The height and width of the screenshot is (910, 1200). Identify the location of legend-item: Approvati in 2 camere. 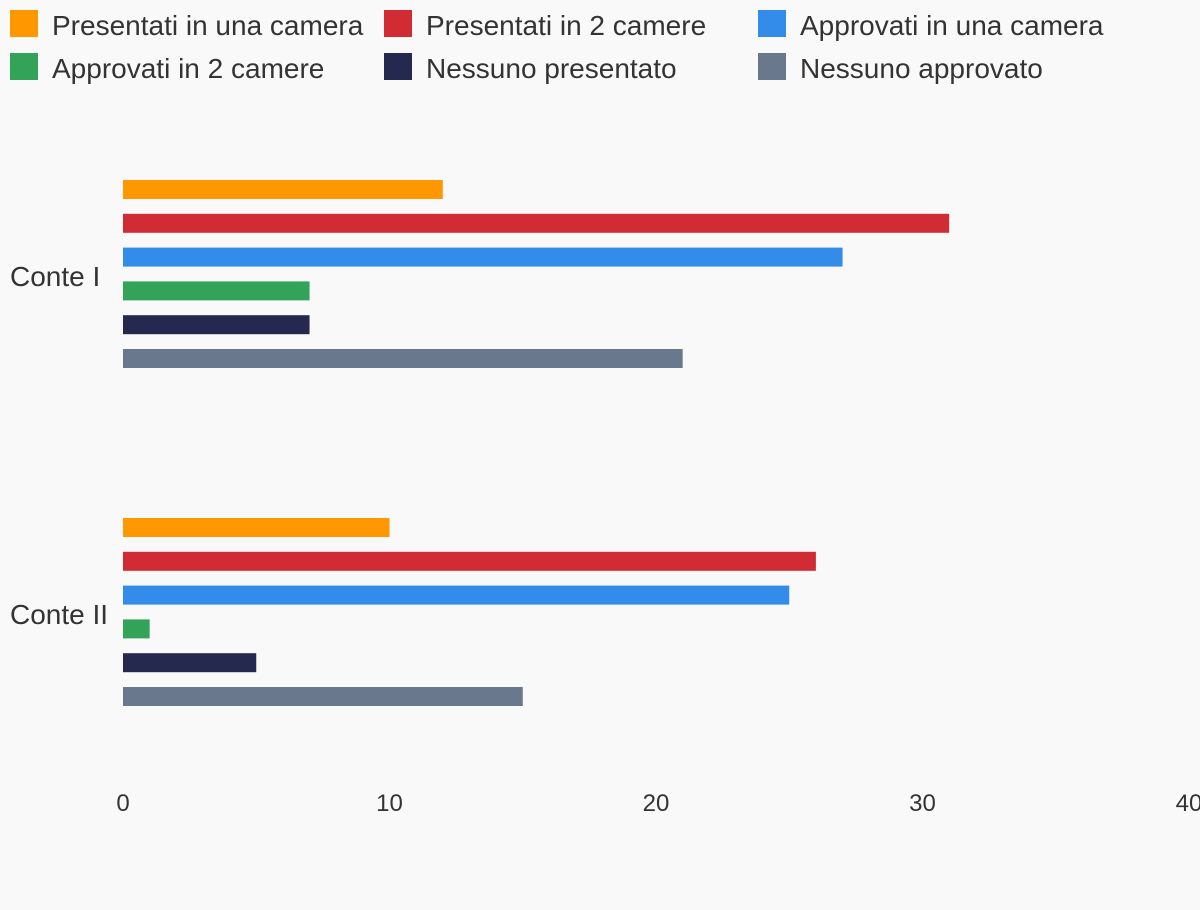
(167, 68).